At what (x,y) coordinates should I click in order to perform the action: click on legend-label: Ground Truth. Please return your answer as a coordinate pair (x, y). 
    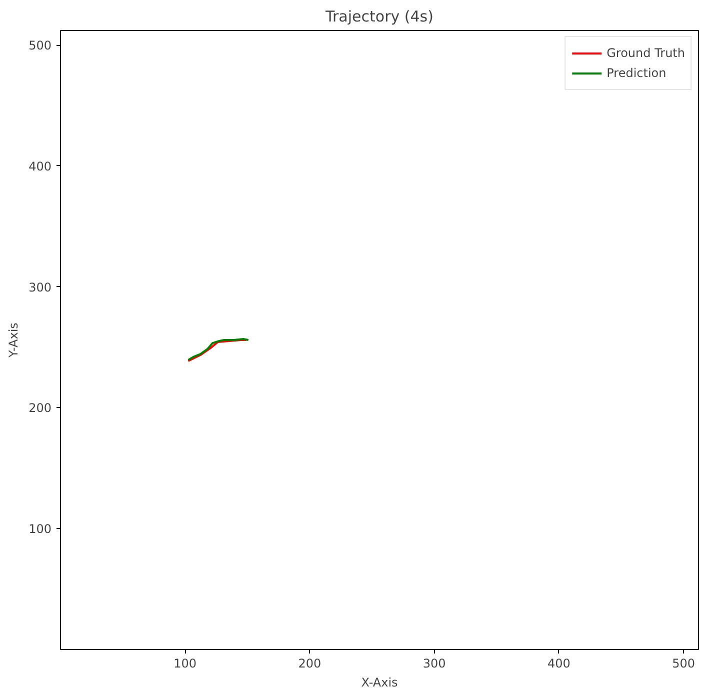
    Looking at the image, I should click on (645, 53).